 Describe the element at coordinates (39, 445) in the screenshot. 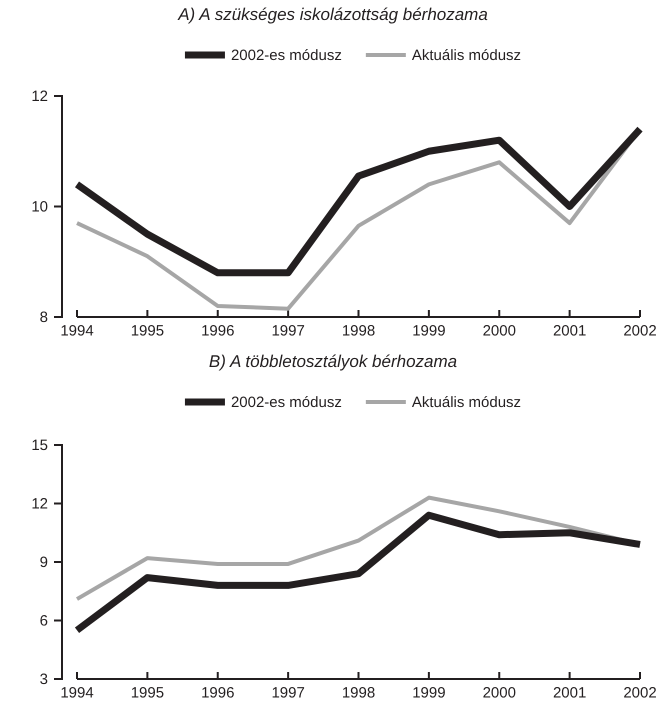

I see `y-tick-label: 15` at that location.